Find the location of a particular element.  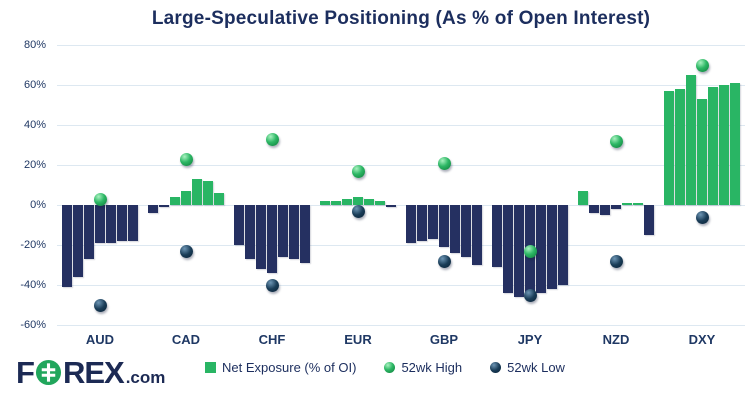

y-axis-tick-label: -20% is located at coordinates (33, 245).